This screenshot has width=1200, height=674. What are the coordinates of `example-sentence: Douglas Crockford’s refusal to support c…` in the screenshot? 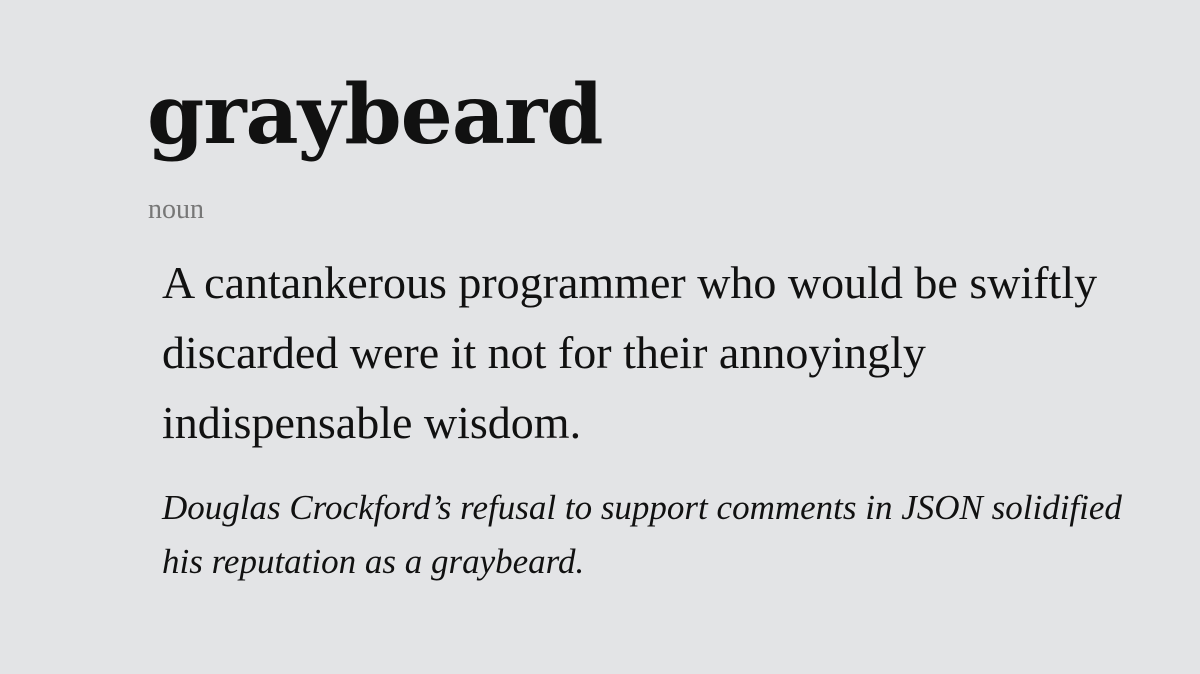 It's located at (642, 534).